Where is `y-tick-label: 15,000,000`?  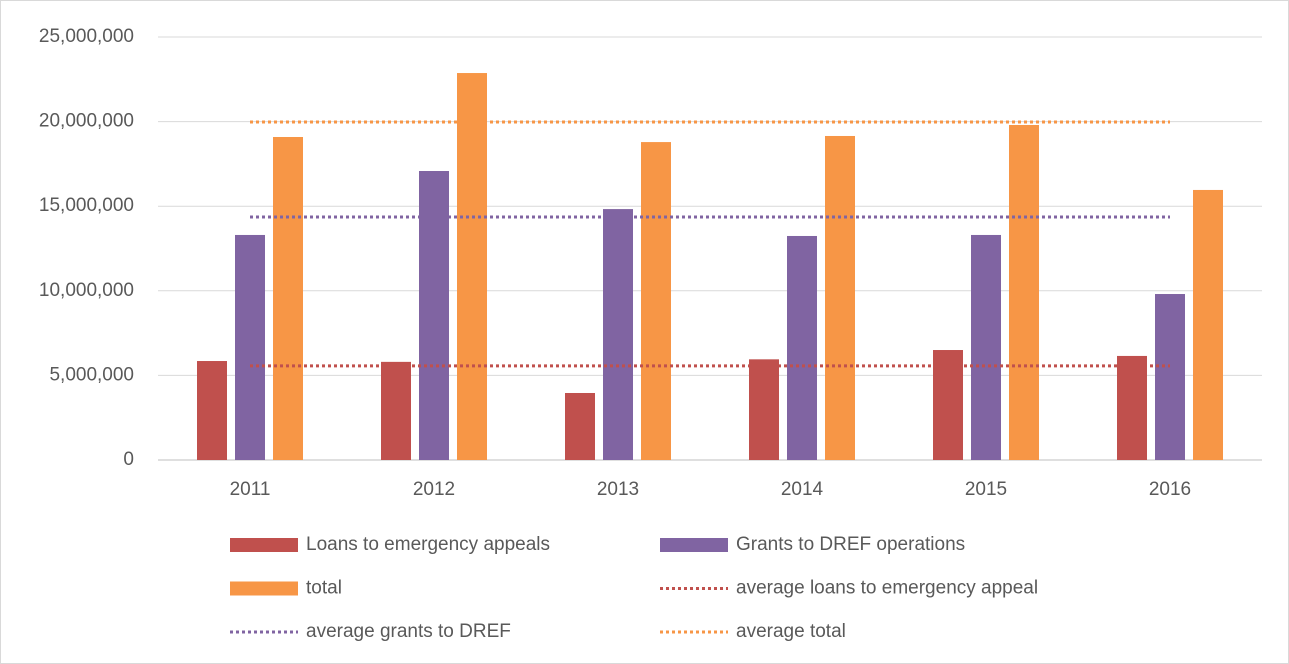
y-tick-label: 15,000,000 is located at coordinates (86, 205).